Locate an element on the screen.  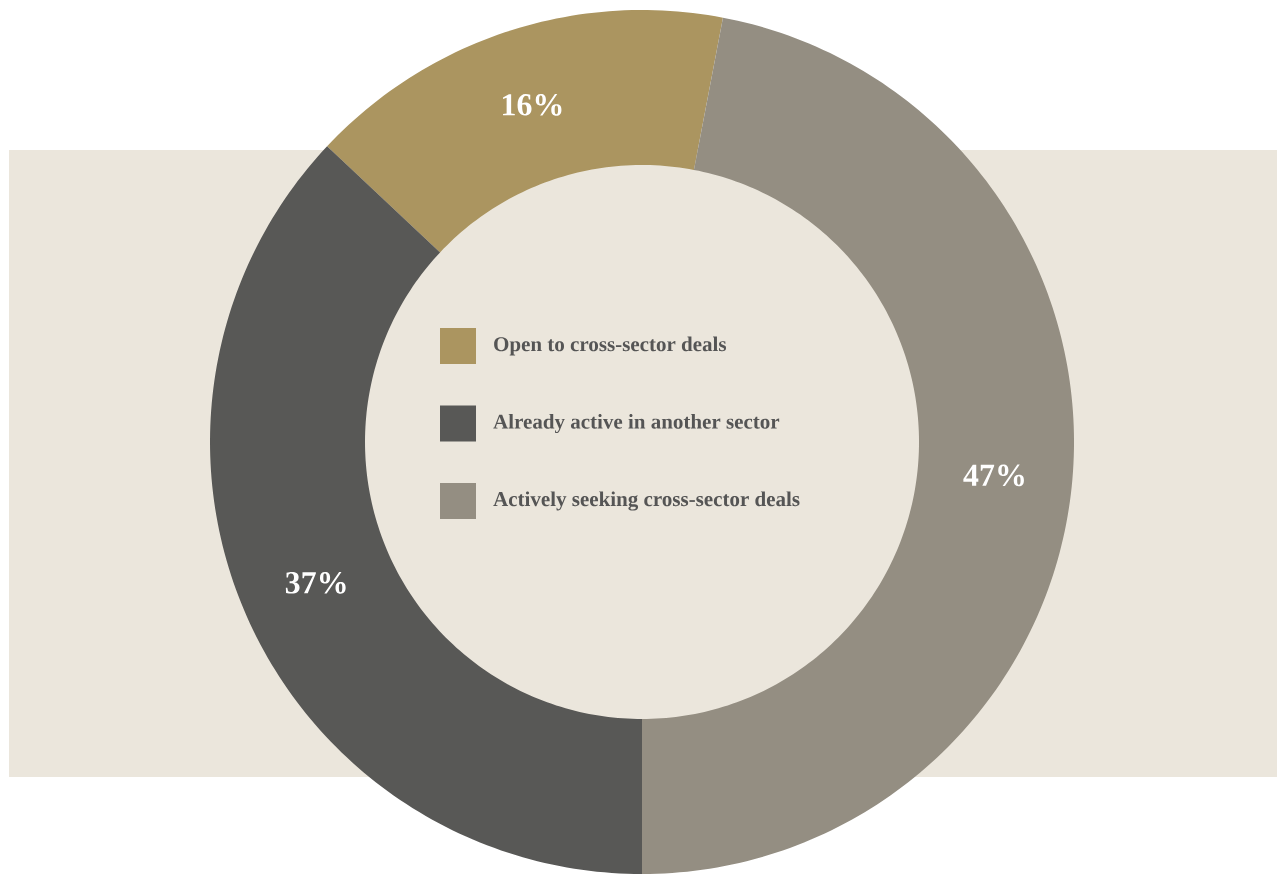
data-label: 47% is located at coordinates (993, 475).